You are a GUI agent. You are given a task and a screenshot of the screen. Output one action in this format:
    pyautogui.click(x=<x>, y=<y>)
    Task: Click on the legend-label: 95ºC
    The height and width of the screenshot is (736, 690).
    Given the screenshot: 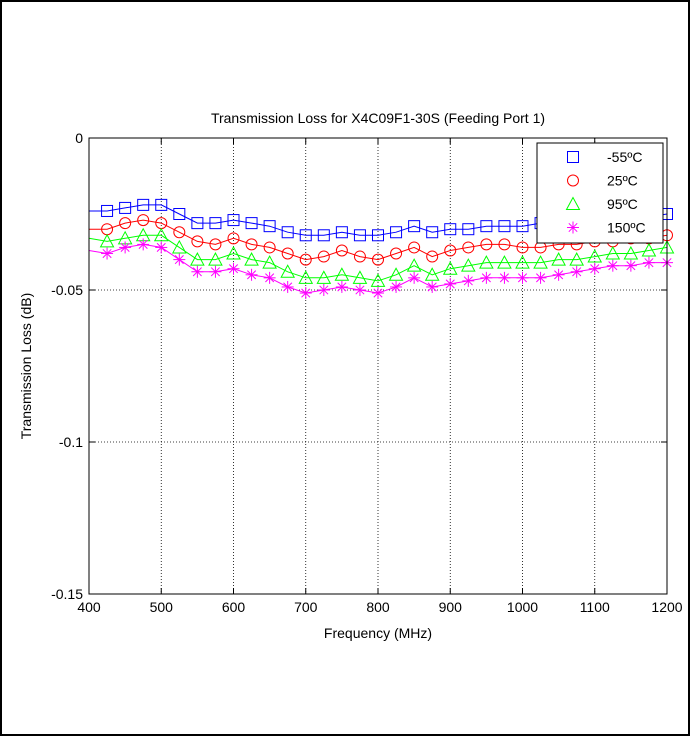 What is the action you would take?
    pyautogui.click(x=622, y=204)
    